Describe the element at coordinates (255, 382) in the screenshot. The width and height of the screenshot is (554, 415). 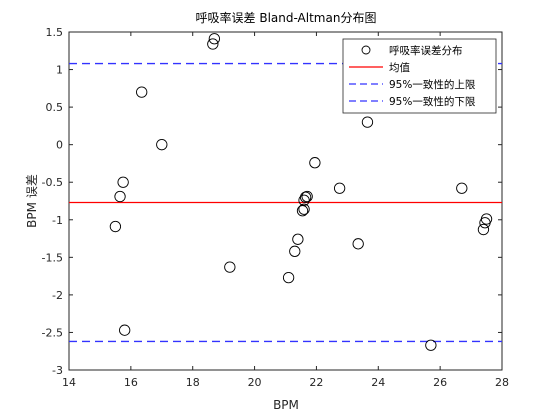
I see `x-tick-label: 20` at that location.